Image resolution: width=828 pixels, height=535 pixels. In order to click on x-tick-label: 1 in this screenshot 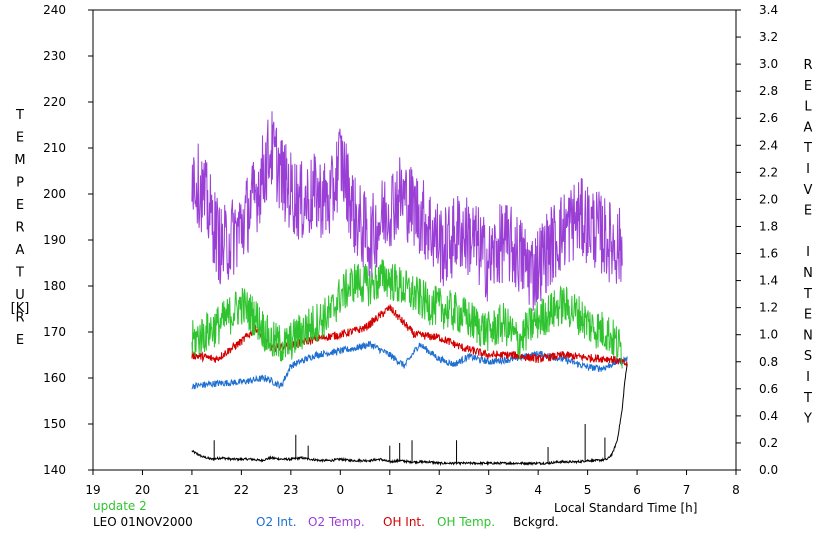, I will do `click(390, 490)`.